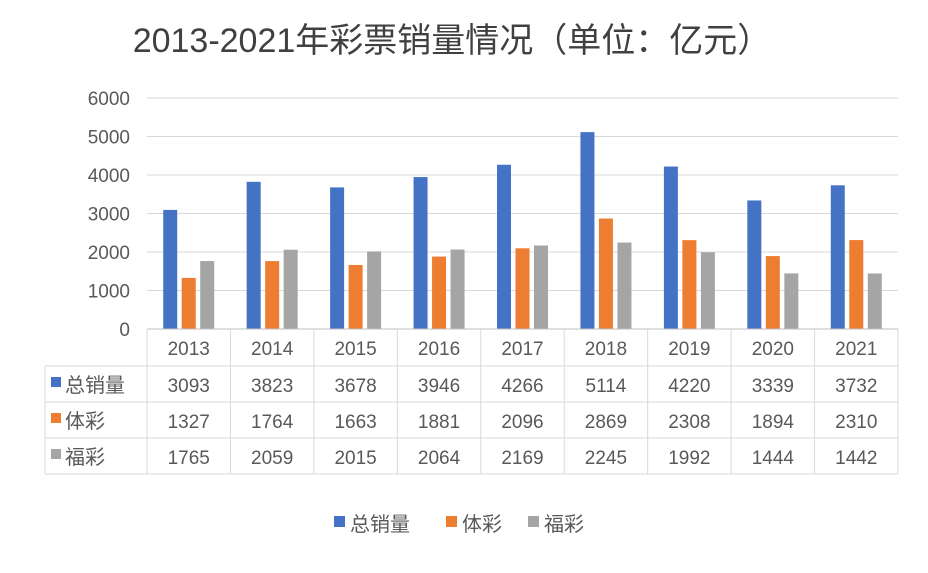 This screenshot has width=928, height=573. I want to click on x-category-label: 2018, so click(606, 349).